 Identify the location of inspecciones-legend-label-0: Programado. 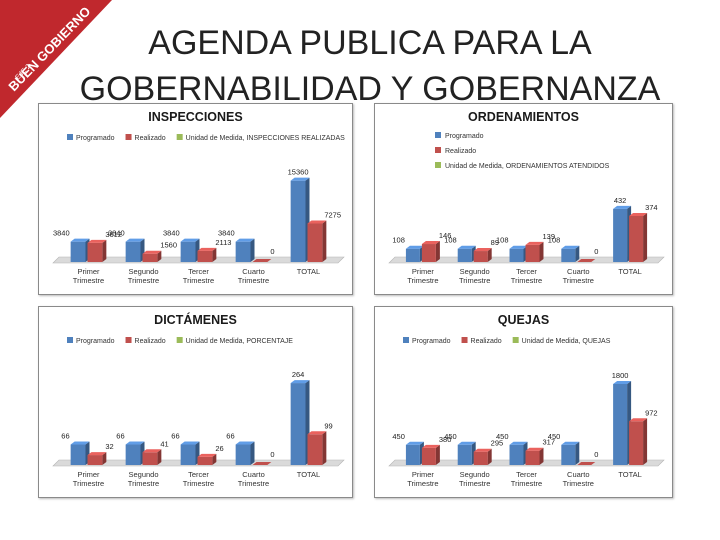
(95, 138).